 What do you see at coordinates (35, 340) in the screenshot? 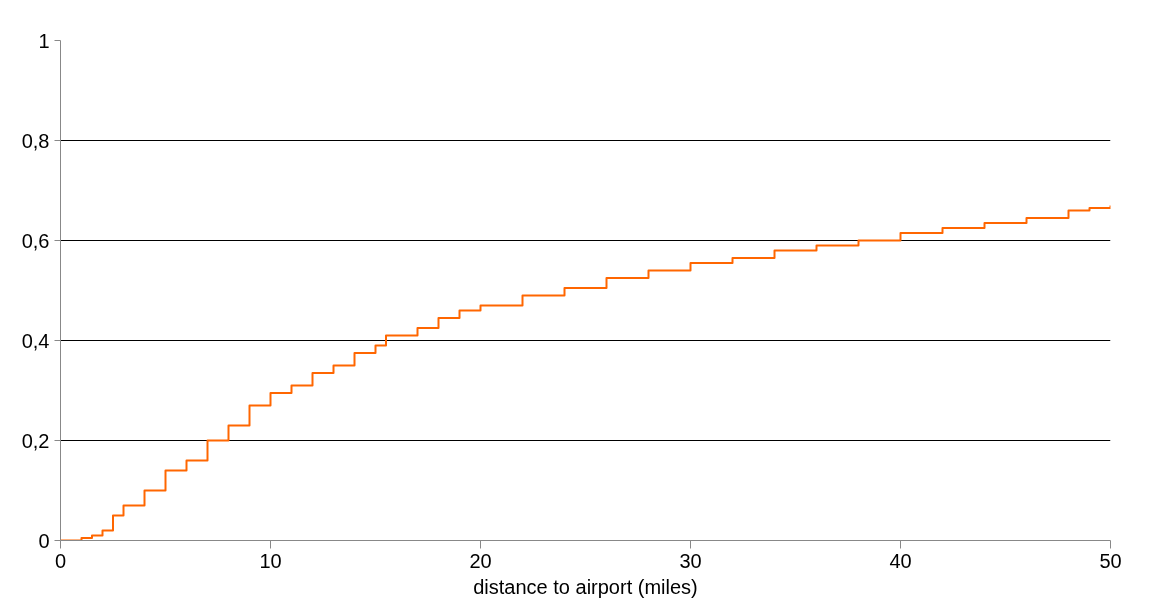
I see `y-tick-label: 0,4` at bounding box center [35, 340].